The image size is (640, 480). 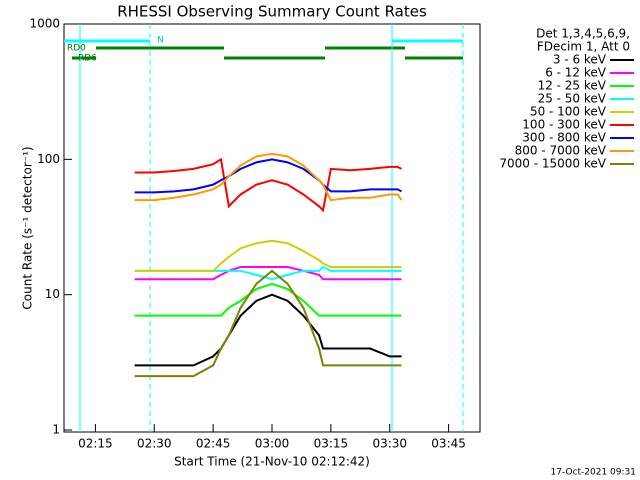 I want to click on legend-label: 3 - 6 keV, so click(x=580, y=60).